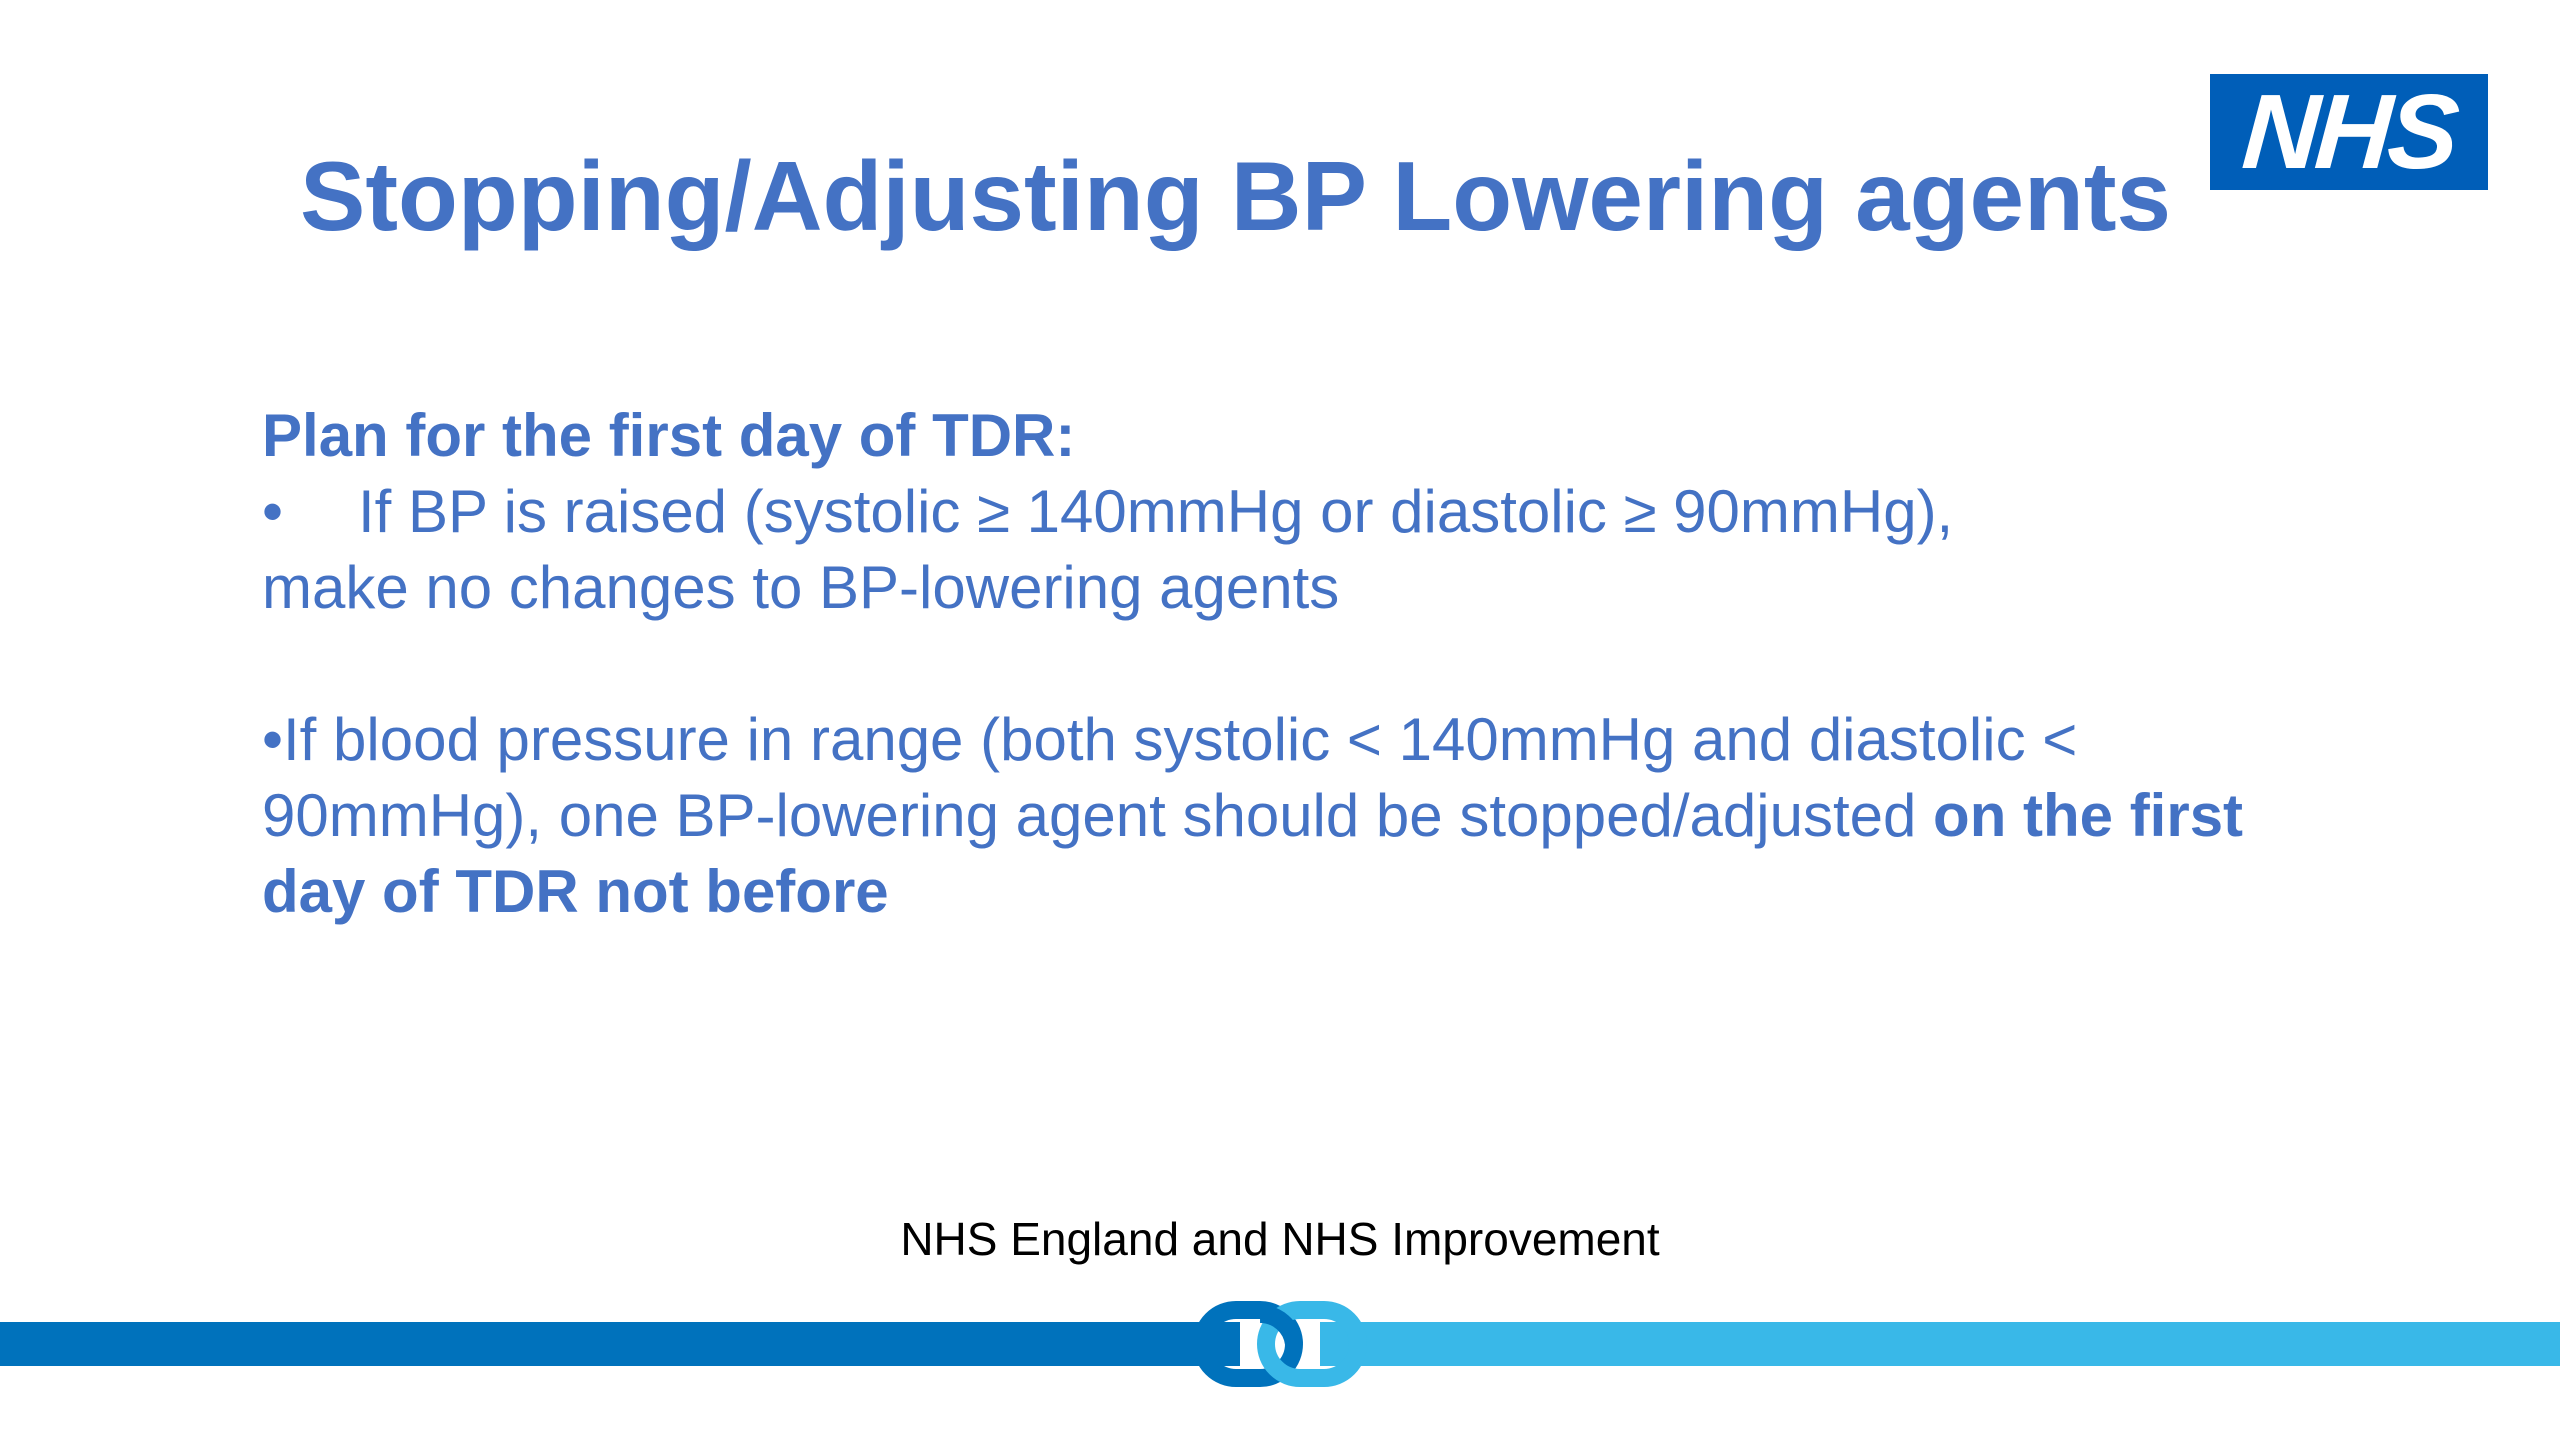 Image resolution: width=2560 pixels, height=1440 pixels. Describe the element at coordinates (1940, 1344) in the screenshot. I see `footer-bar-right` at that location.